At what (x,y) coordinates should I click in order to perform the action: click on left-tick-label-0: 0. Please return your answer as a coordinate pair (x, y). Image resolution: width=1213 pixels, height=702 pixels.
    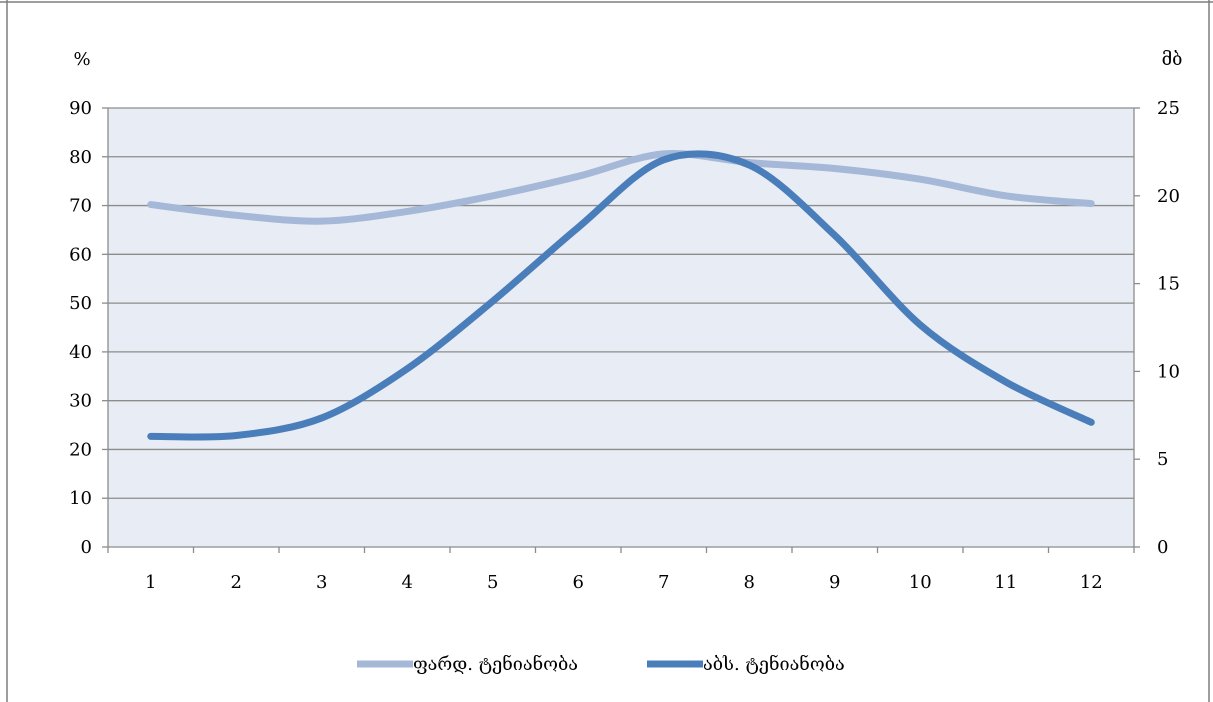
    Looking at the image, I should click on (86, 547).